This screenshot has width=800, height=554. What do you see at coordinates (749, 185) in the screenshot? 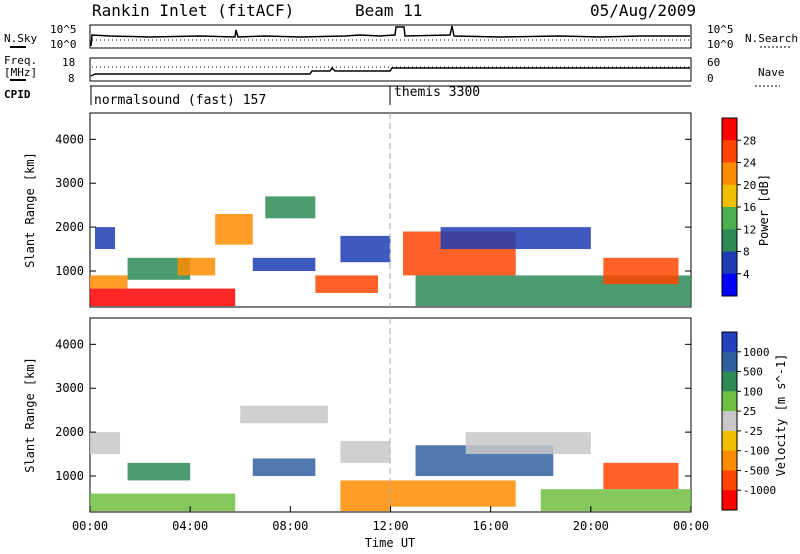
I see `colorbar-tick-label: 20` at bounding box center [749, 185].